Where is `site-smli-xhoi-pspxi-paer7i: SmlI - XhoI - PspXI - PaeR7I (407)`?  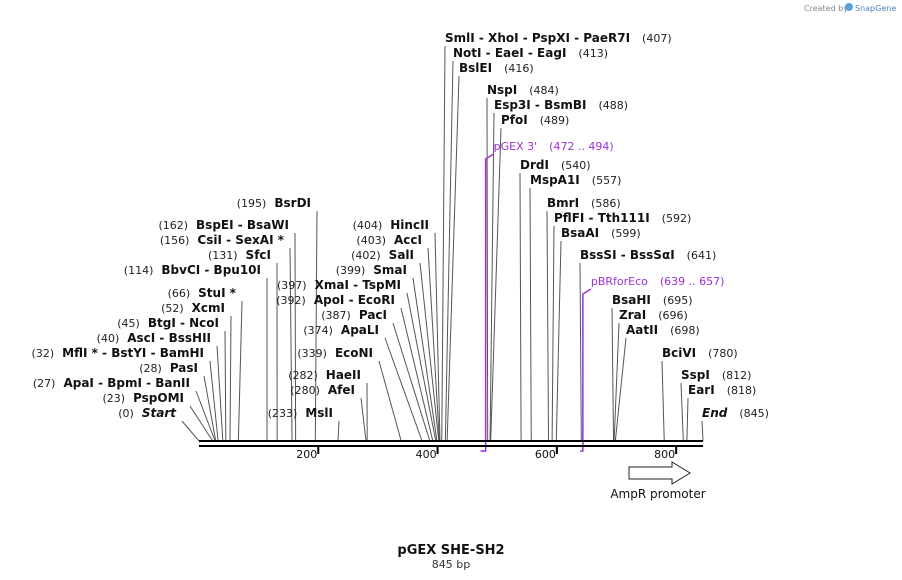
site-smli-xhoi-pspxi-paer7i: SmlI - XhoI - PspXI - PaeR7I (407) is located at coordinates (558, 38).